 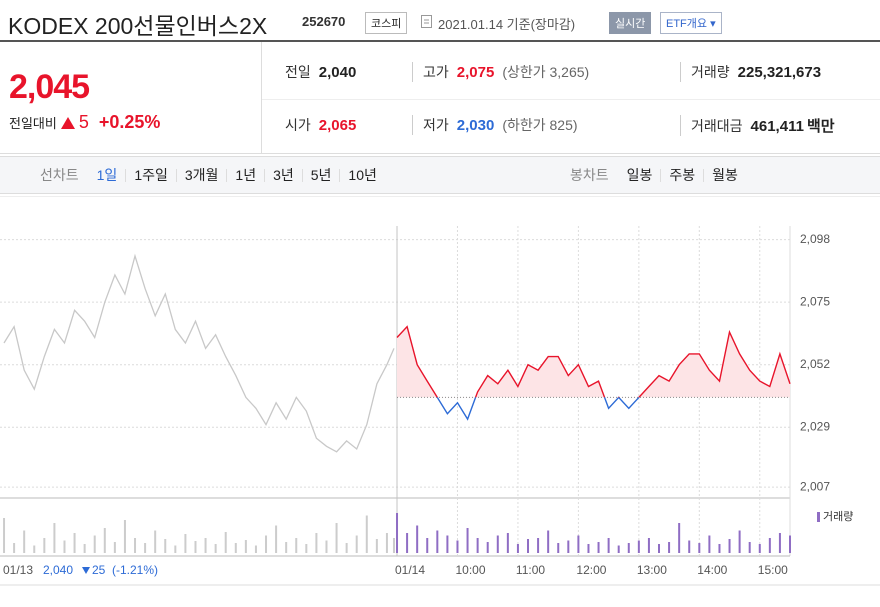 I want to click on legend-swatch, so click(x=818, y=517).